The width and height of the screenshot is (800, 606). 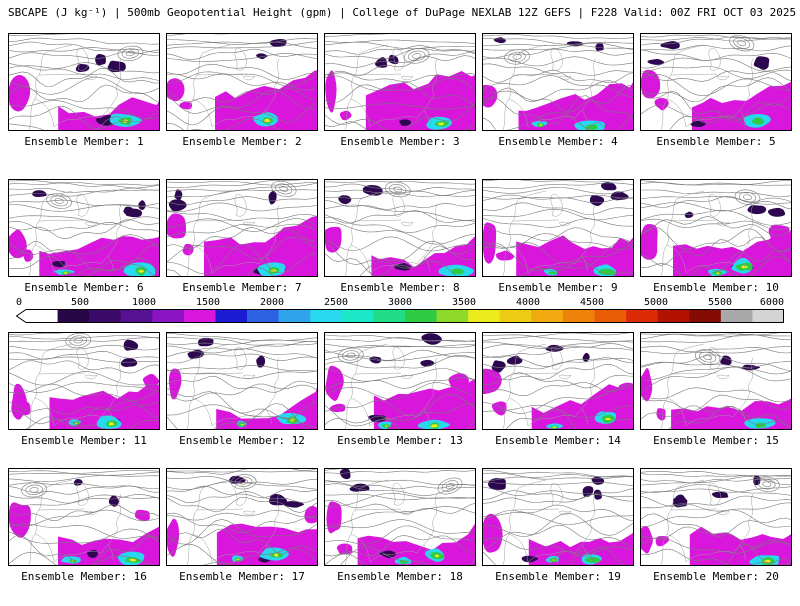 I want to click on ensemble-member-label: Ensemble Member: 3, so click(x=400, y=141).